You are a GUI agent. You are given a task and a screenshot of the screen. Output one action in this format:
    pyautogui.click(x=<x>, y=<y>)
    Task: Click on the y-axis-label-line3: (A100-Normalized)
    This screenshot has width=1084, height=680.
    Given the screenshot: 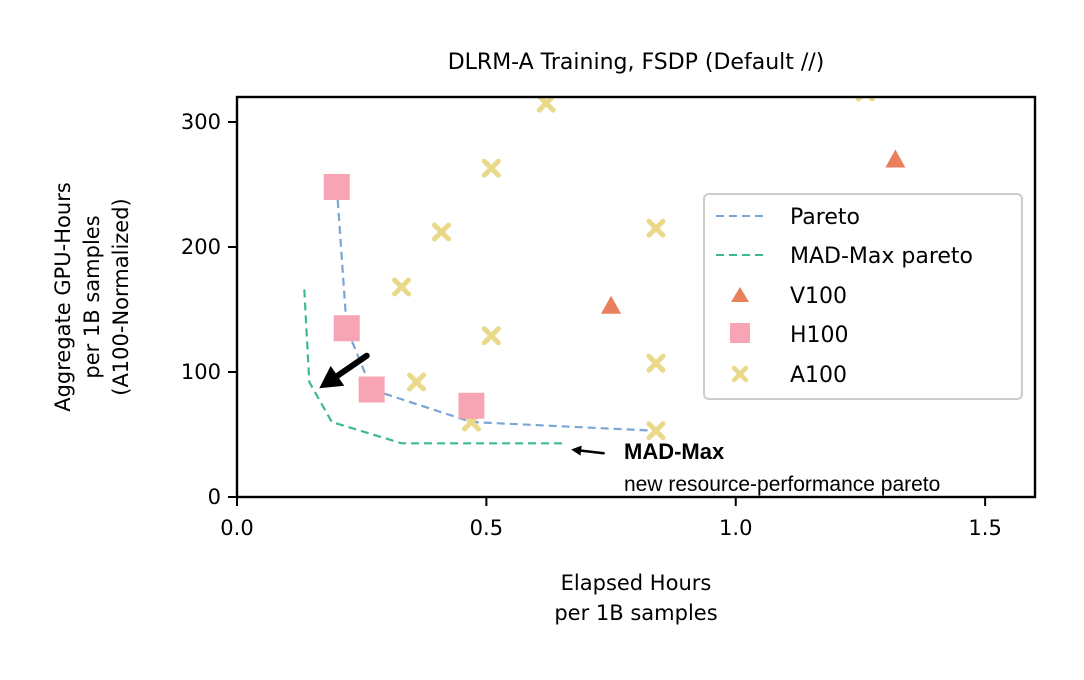 What is the action you would take?
    pyautogui.click(x=121, y=297)
    